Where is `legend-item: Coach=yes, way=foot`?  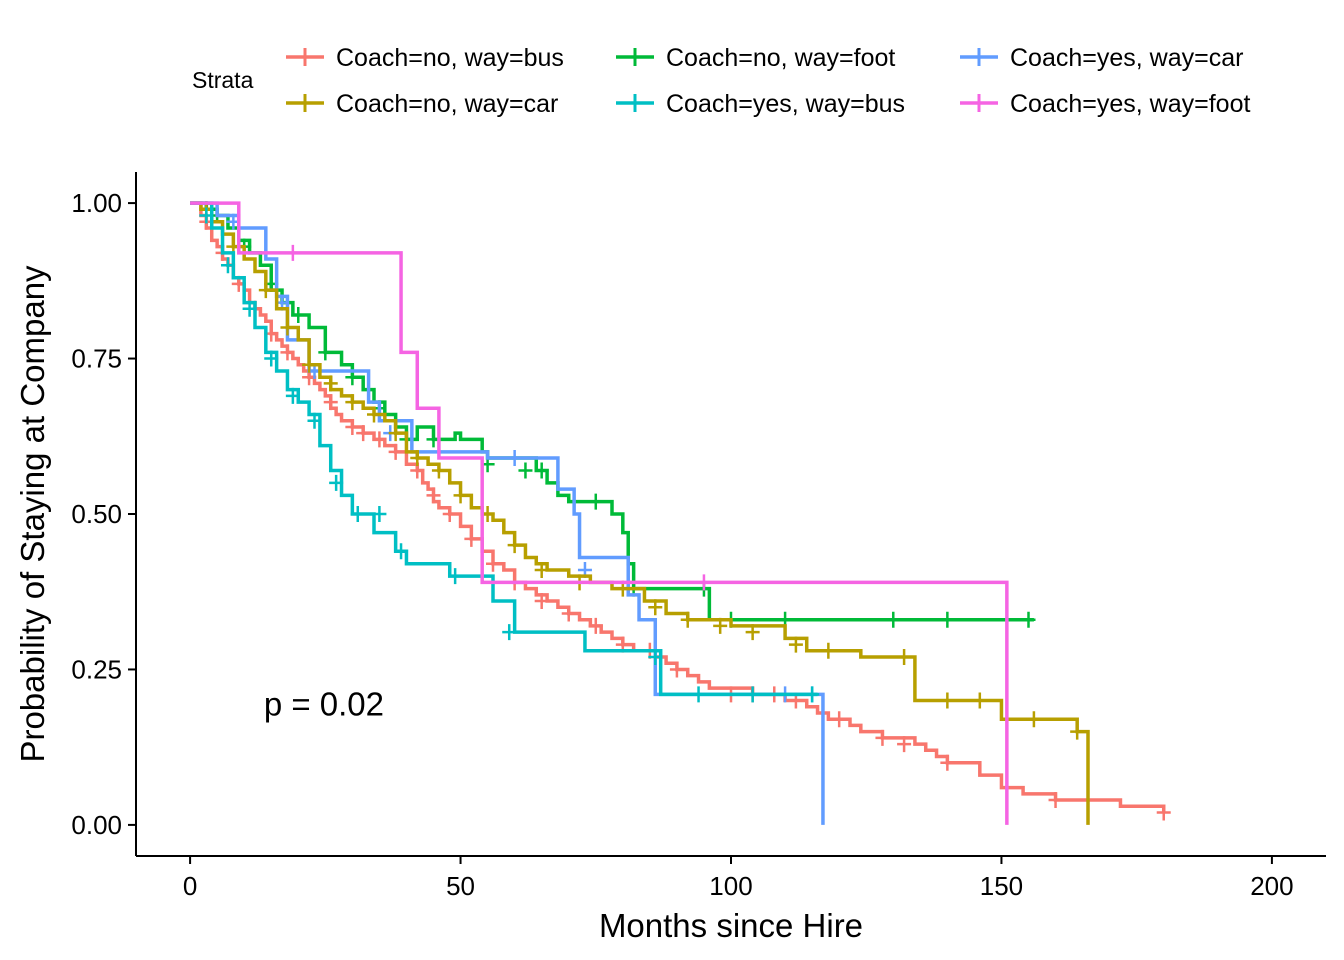
legend-item: Coach=yes, way=foot is located at coordinates (1105, 104).